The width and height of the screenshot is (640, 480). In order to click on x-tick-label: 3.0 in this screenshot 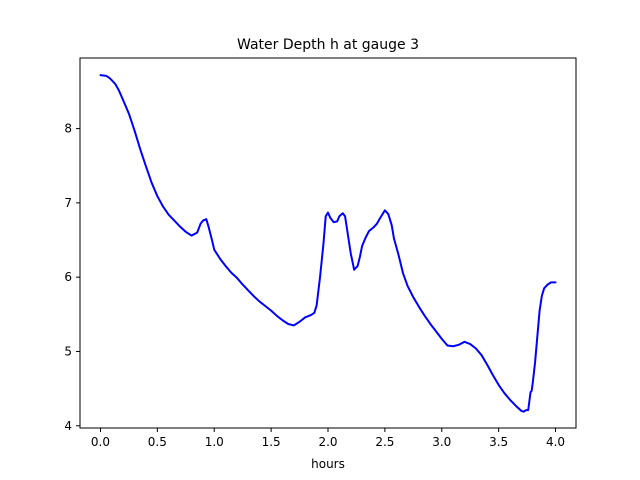, I will do `click(441, 442)`.